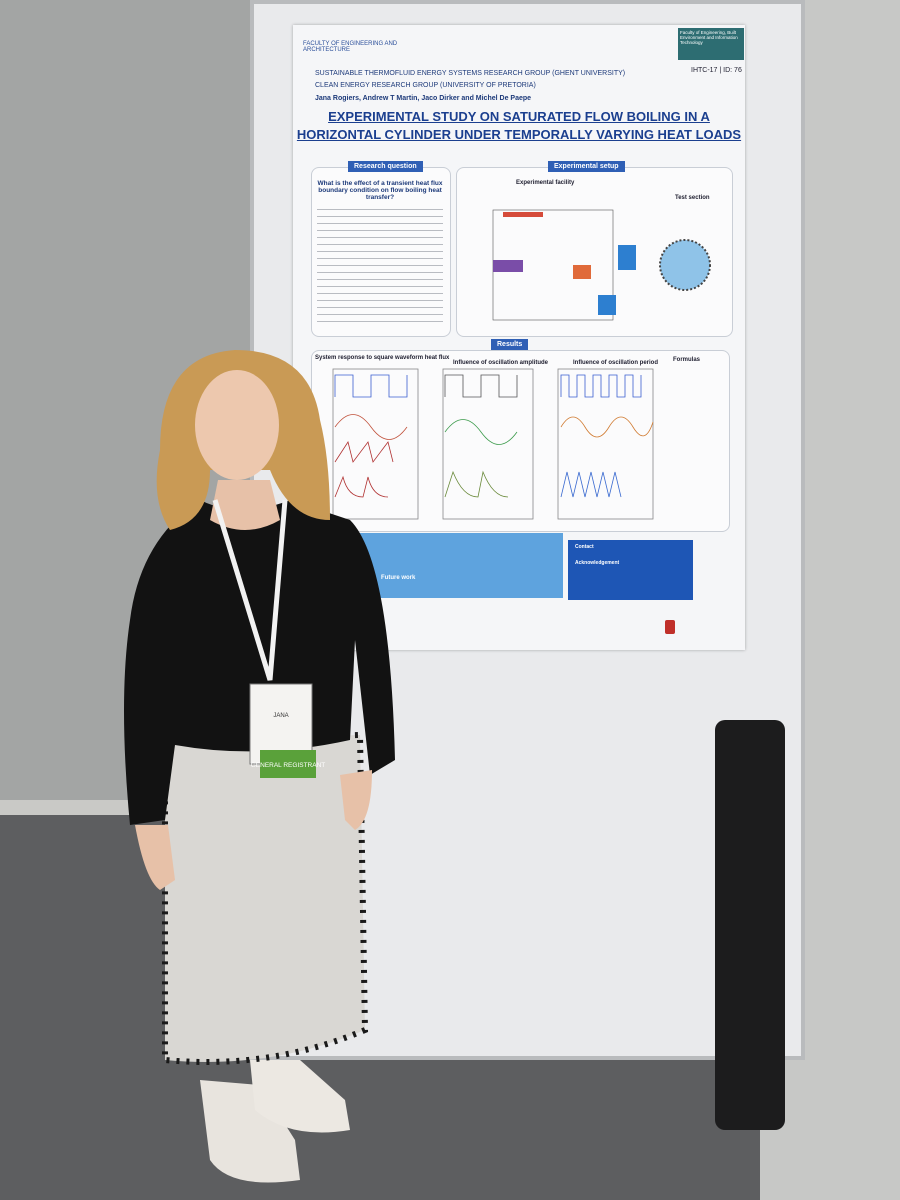  I want to click on badge-band, so click(288, 764).